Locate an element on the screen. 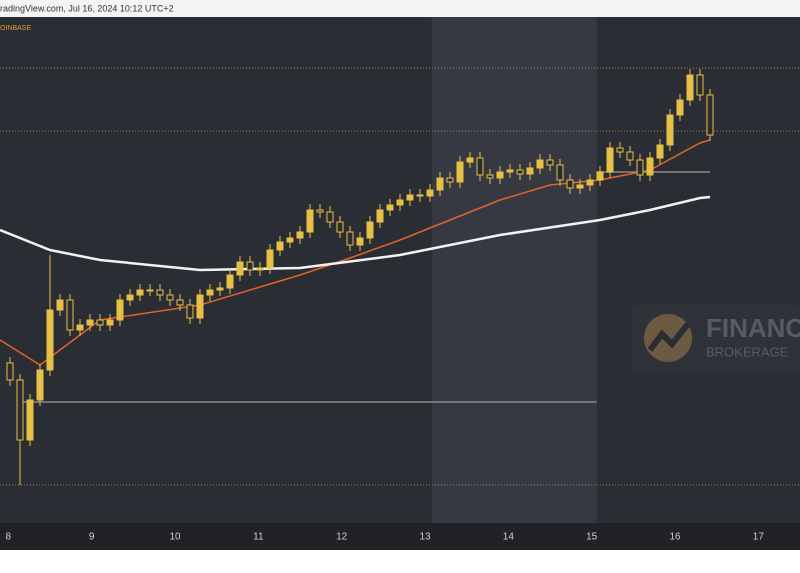  exchange: OINBASE is located at coordinates (15, 28).